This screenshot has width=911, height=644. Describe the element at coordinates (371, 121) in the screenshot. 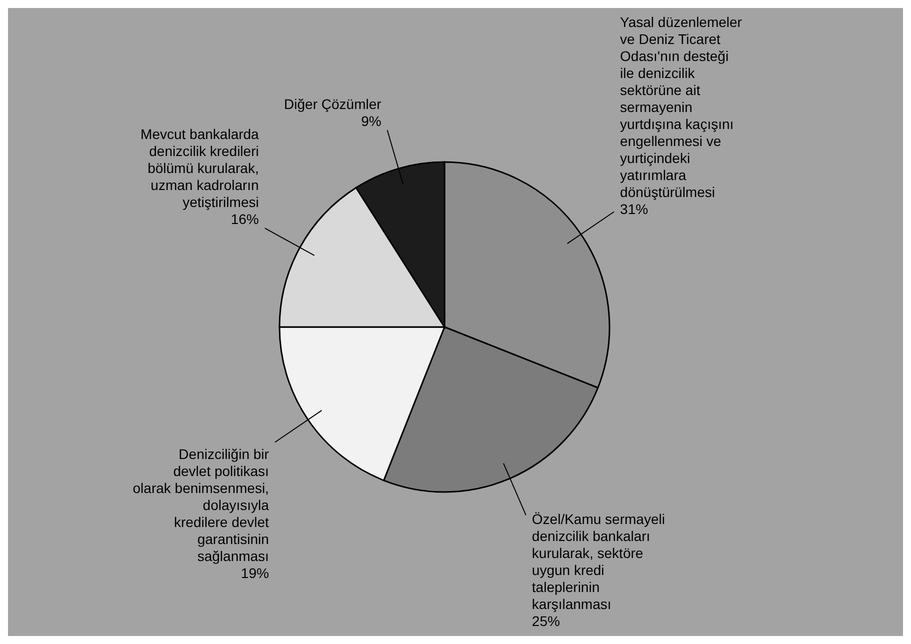

I see `data-label: 9%` at that location.